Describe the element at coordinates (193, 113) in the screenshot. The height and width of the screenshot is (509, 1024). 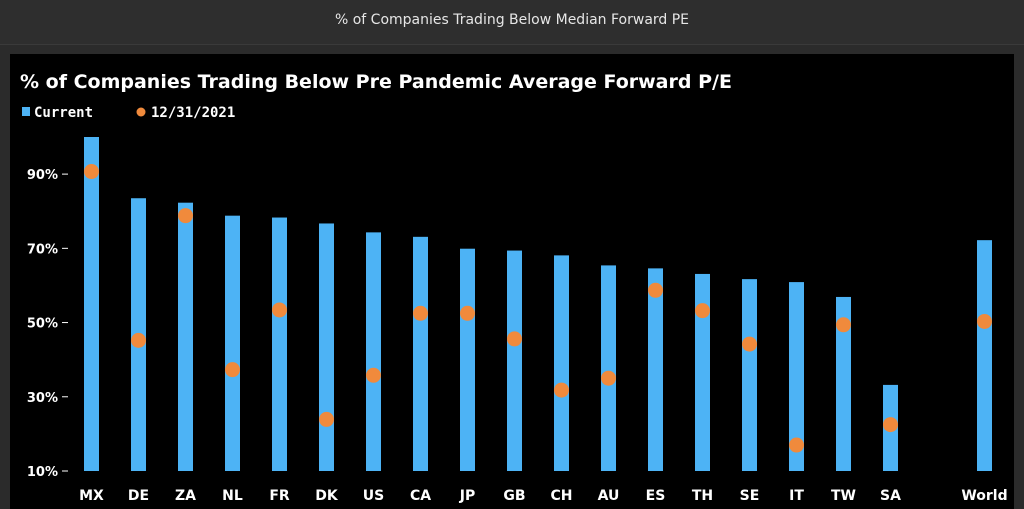
I see `legend-prior-label: 12/31/2021` at that location.